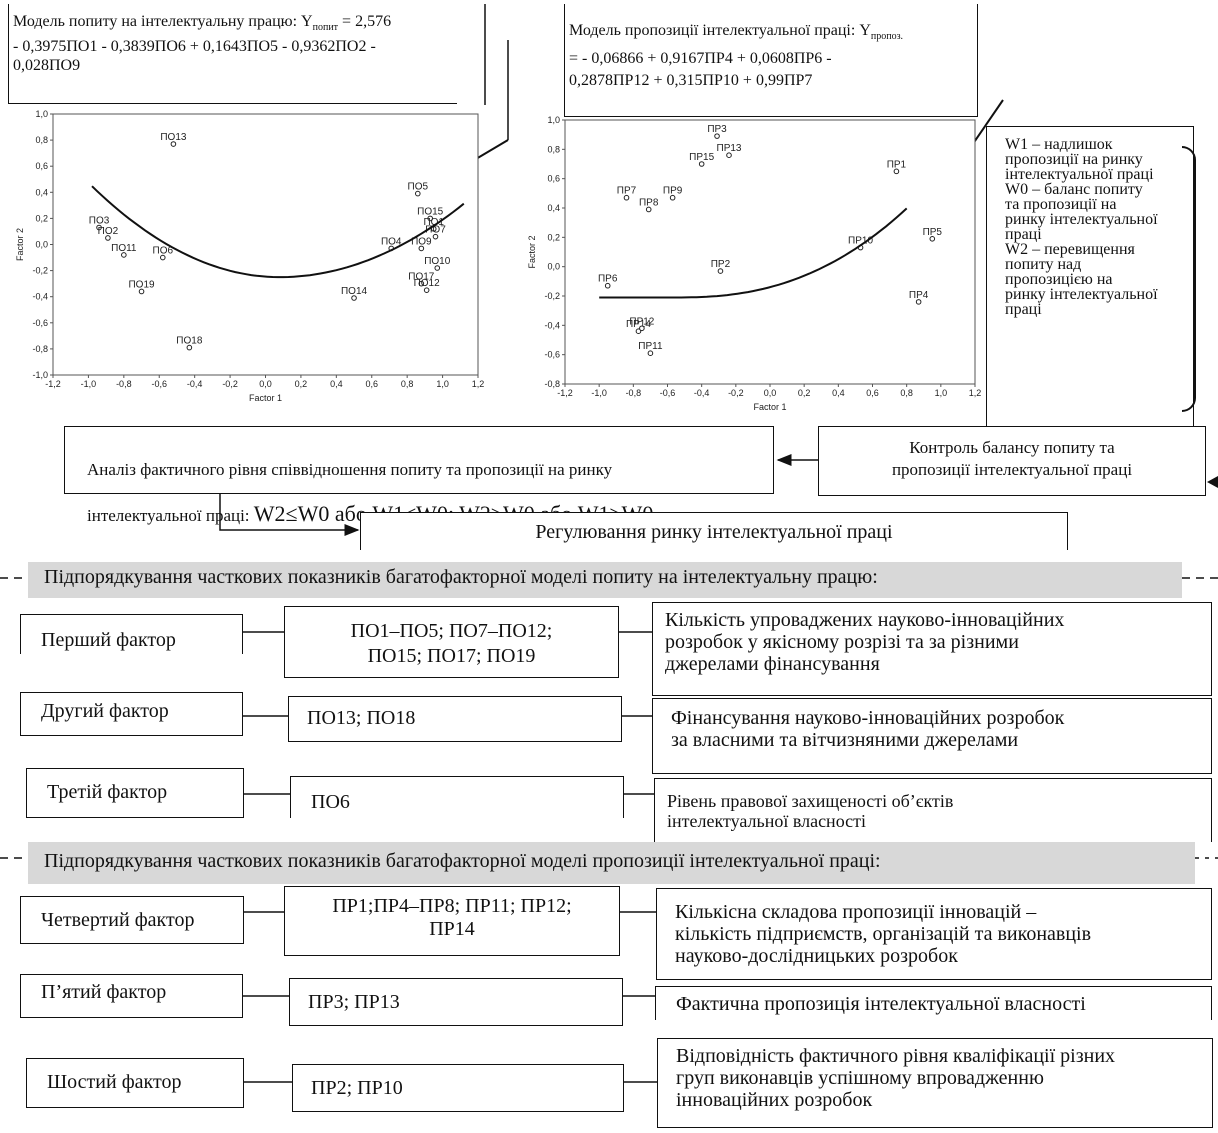  Describe the element at coordinates (455, 719) in the screenshot. I see `factor-2-items: ПО13; ПО18` at that location.